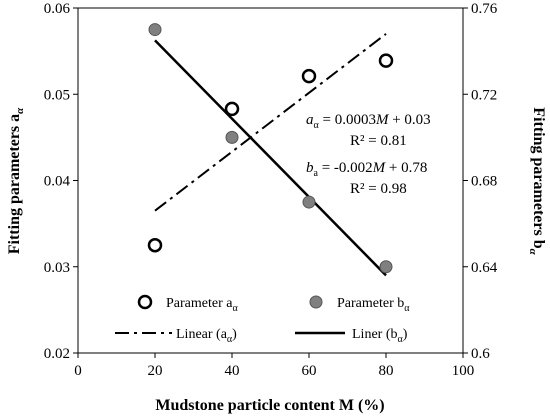 The width and height of the screenshot is (550, 419). What do you see at coordinates (57, 9) in the screenshot?
I see `y-left-tick-label: 0.06` at bounding box center [57, 9].